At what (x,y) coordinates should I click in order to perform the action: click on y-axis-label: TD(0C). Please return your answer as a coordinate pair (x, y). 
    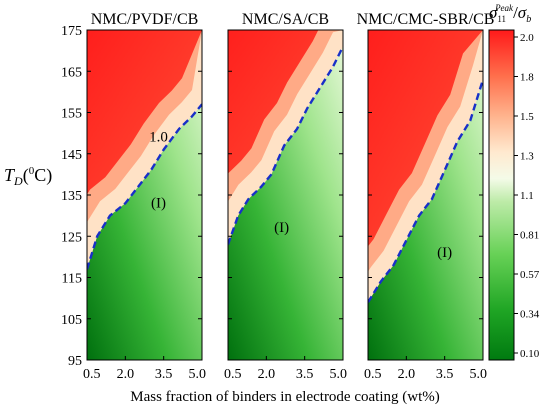
    Looking at the image, I should click on (28, 176).